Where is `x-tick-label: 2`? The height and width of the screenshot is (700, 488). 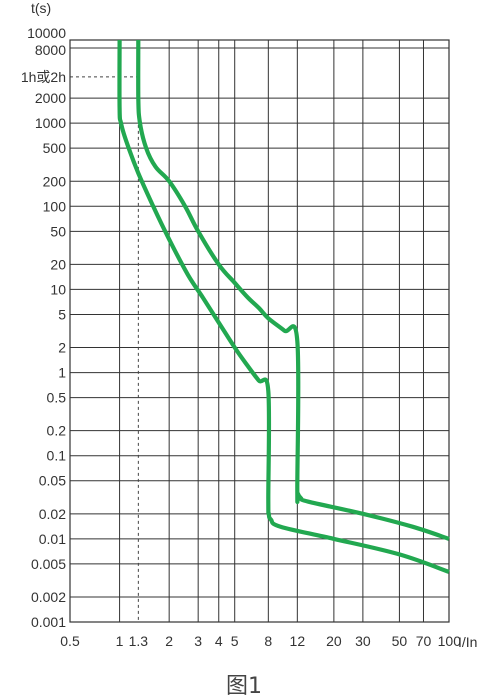
x-tick-label: 2 is located at coordinates (169, 641).